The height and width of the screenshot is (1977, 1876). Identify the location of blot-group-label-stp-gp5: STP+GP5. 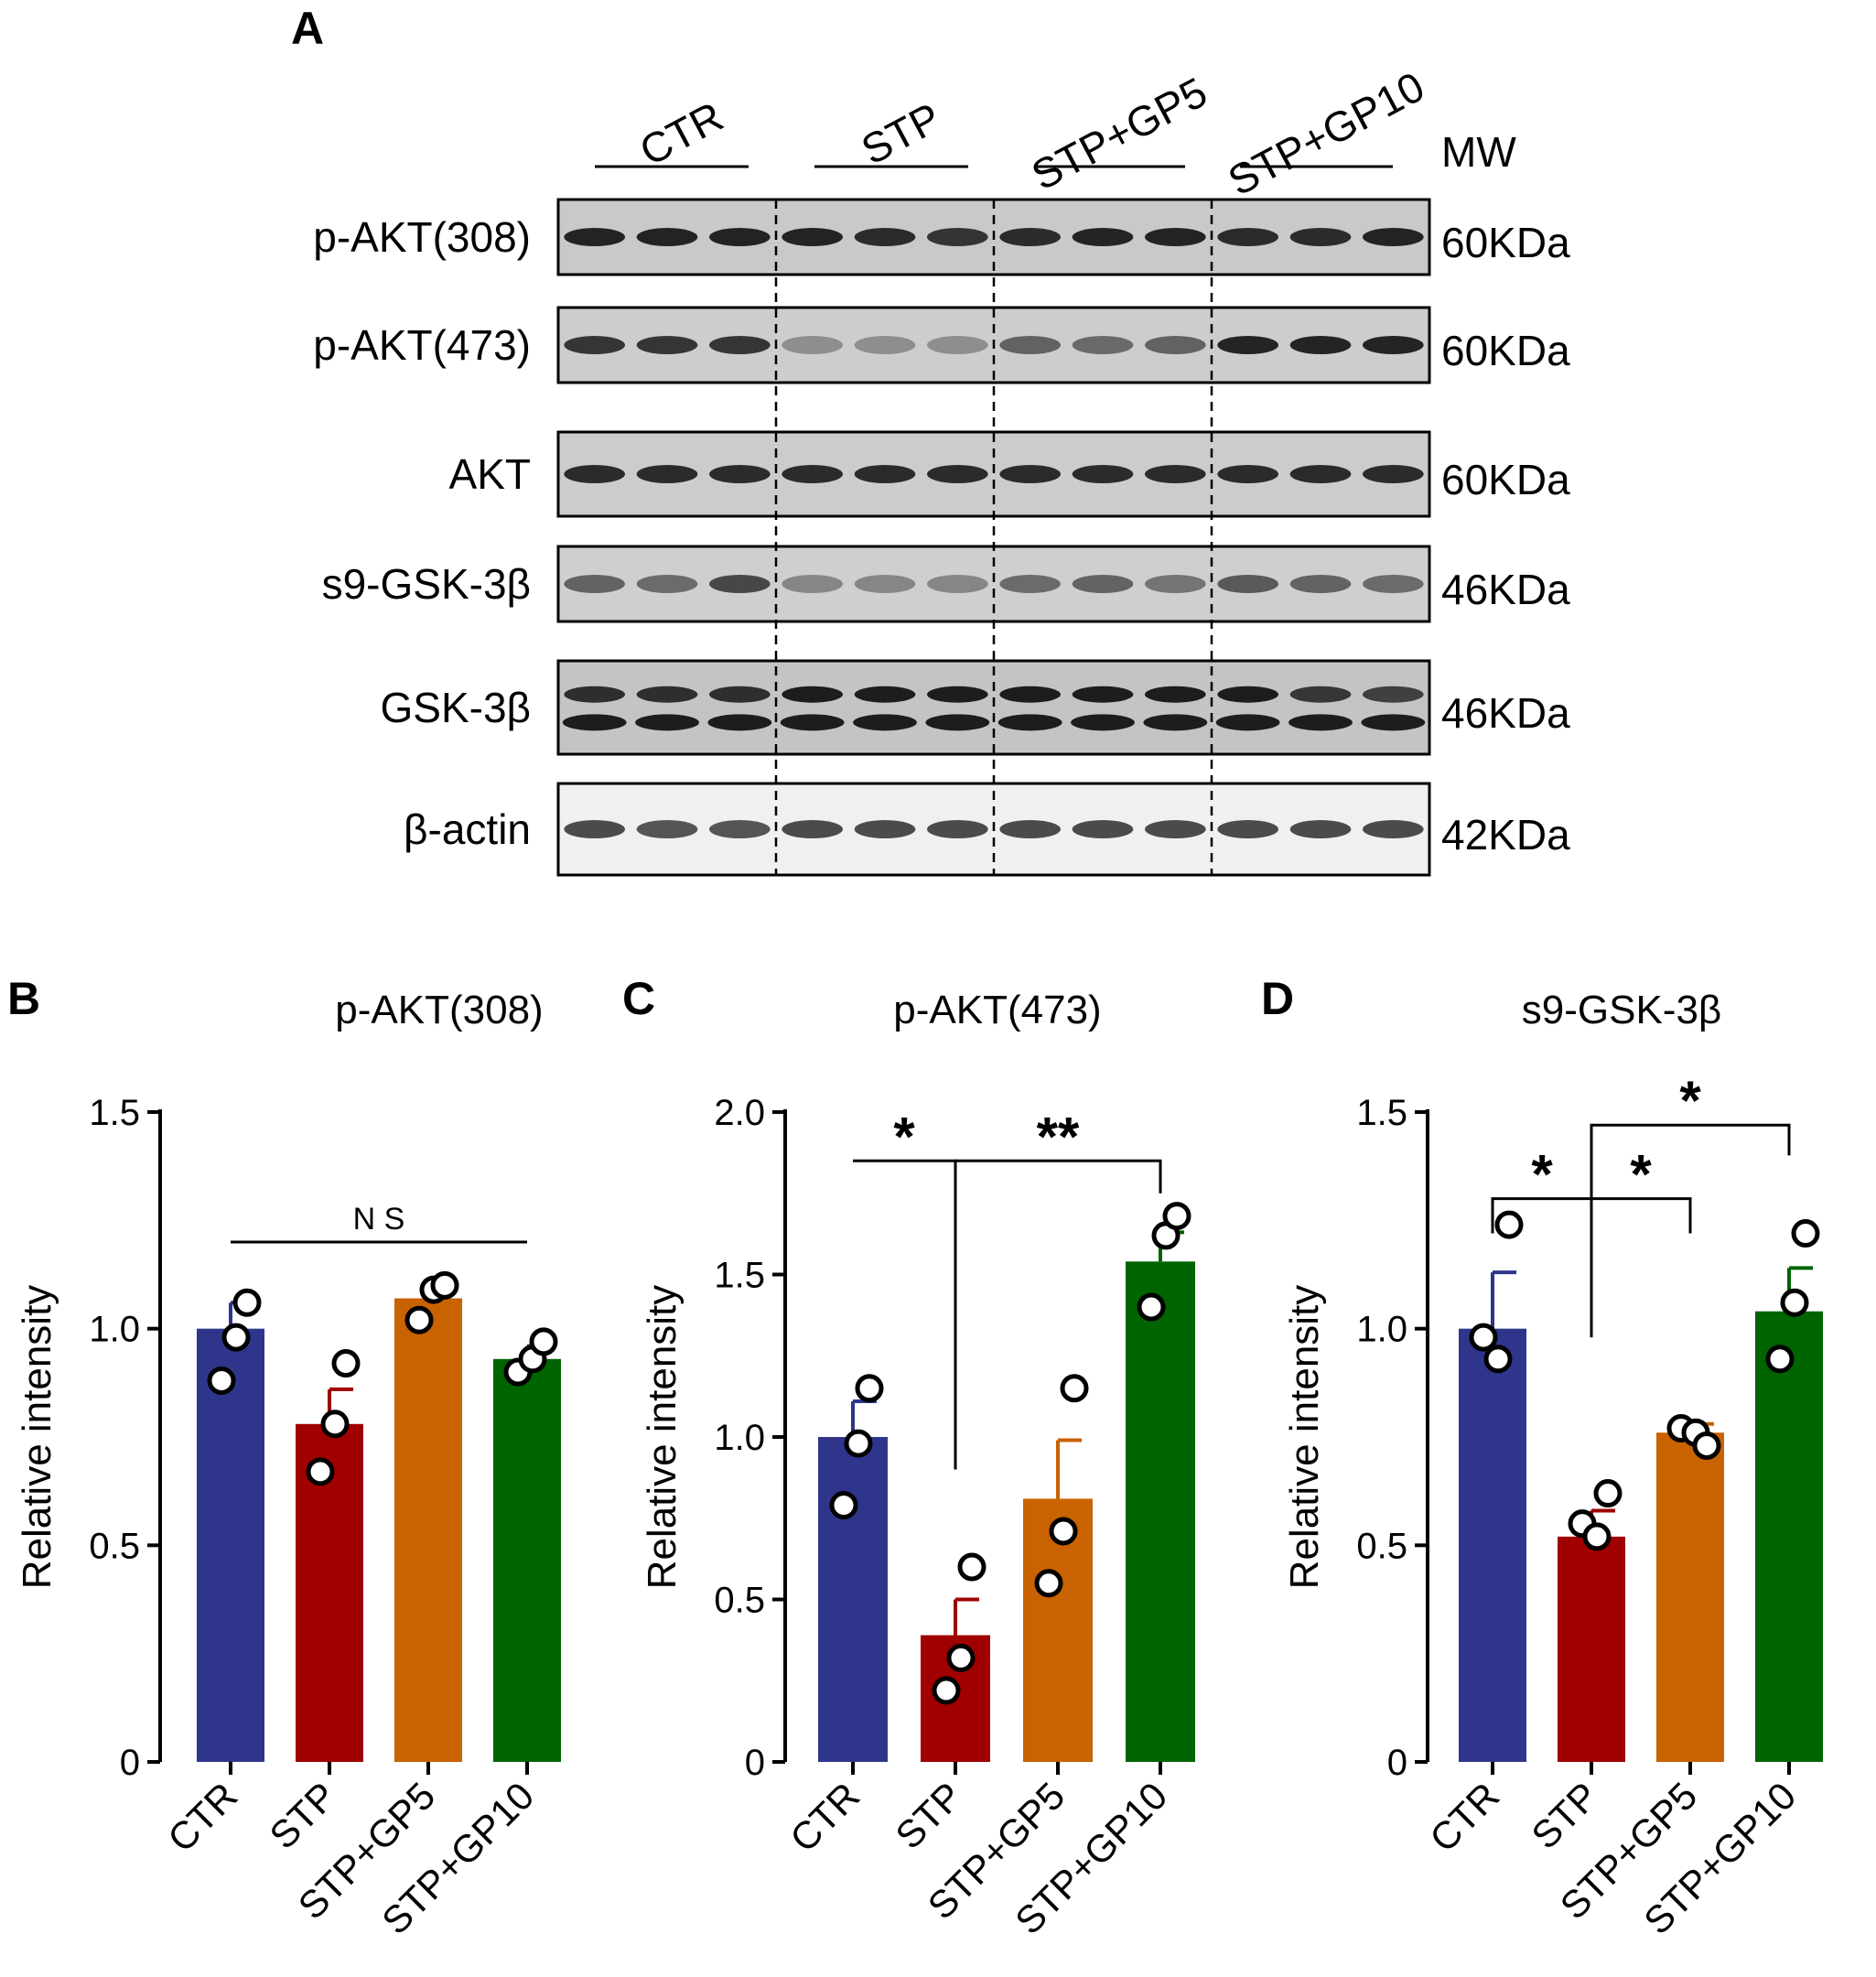
(1119, 134).